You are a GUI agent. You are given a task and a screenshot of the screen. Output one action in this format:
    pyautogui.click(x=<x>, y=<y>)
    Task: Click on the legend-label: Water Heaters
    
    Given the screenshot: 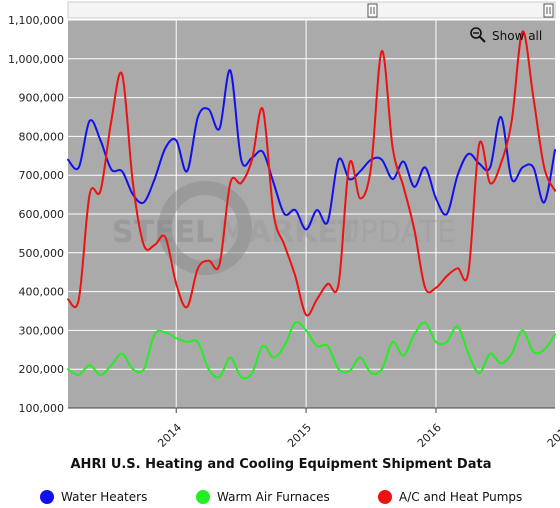 What is the action you would take?
    pyautogui.click(x=104, y=497)
    